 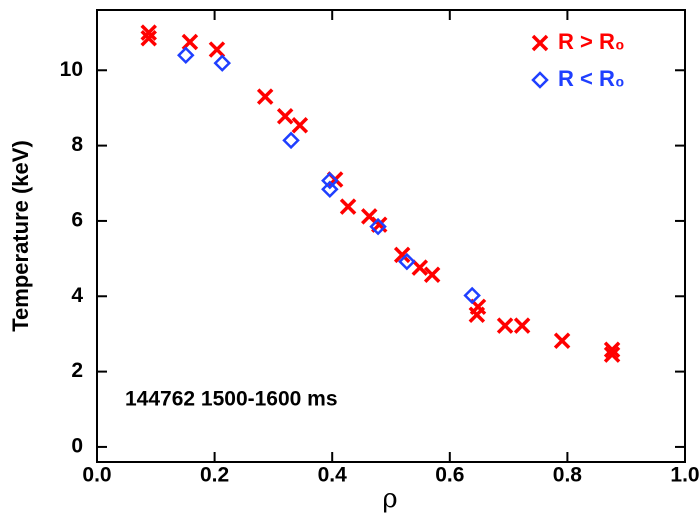 What do you see at coordinates (77, 445) in the screenshot?
I see `y-tick-label: 0` at bounding box center [77, 445].